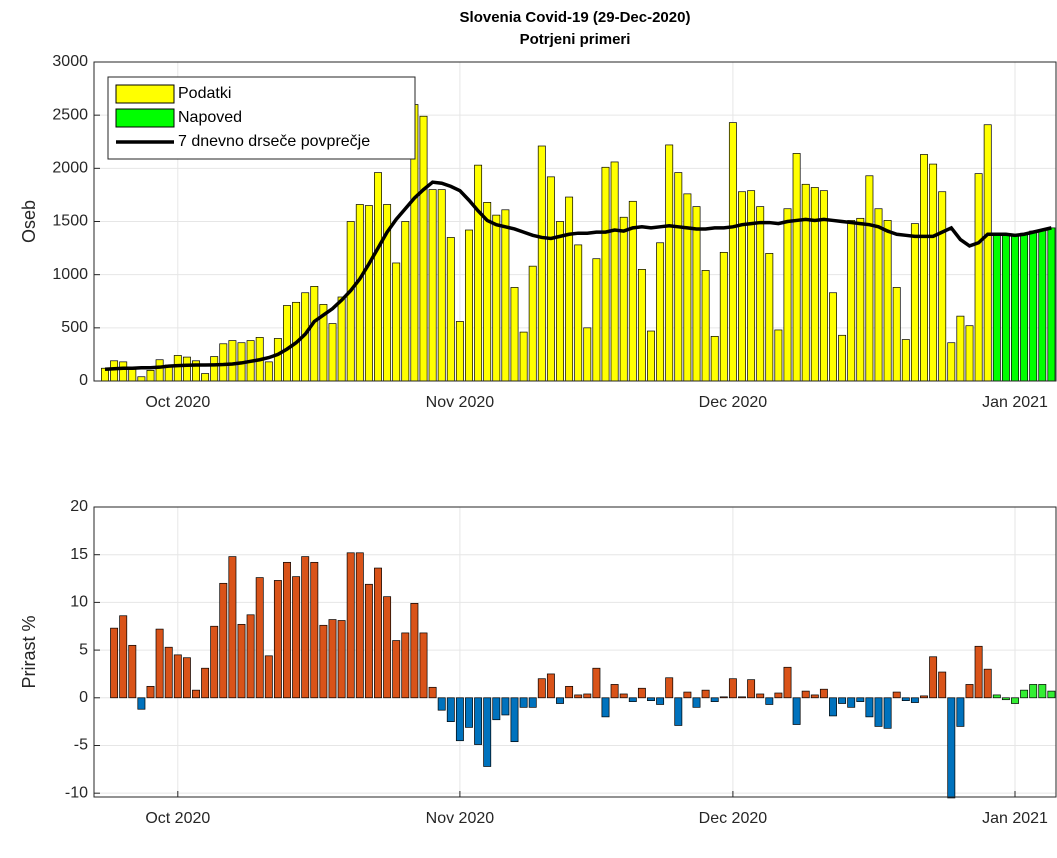 The height and width of the screenshot is (858, 1057). I want to click on y-tick-label: 1000, so click(70, 274).